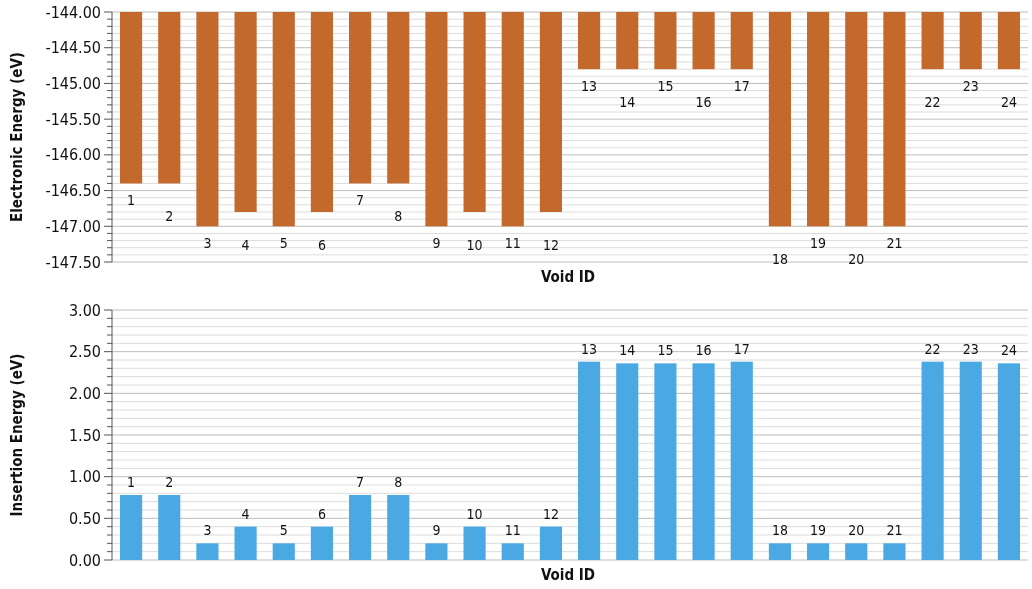 Image resolution: width=1032 pixels, height=589 pixels. I want to click on y-tick-label: 3.00, so click(84, 310).